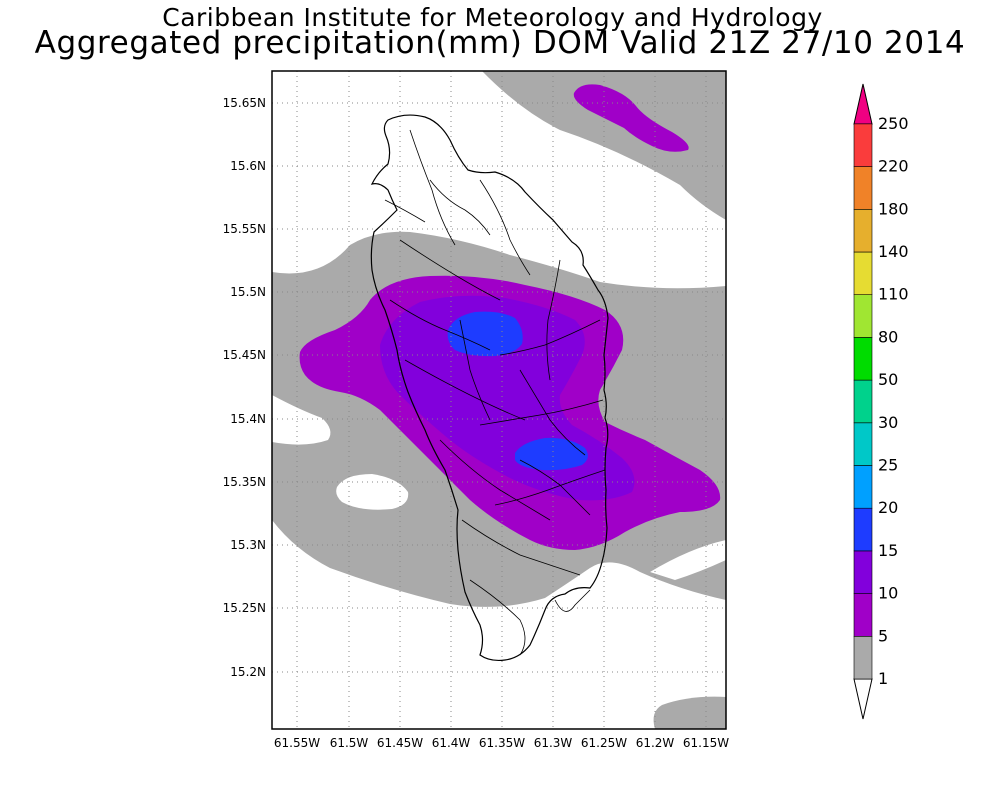 This screenshot has height=800, width=1000. What do you see at coordinates (893, 208) in the screenshot?
I see `colorbar-level-label: 180` at bounding box center [893, 208].